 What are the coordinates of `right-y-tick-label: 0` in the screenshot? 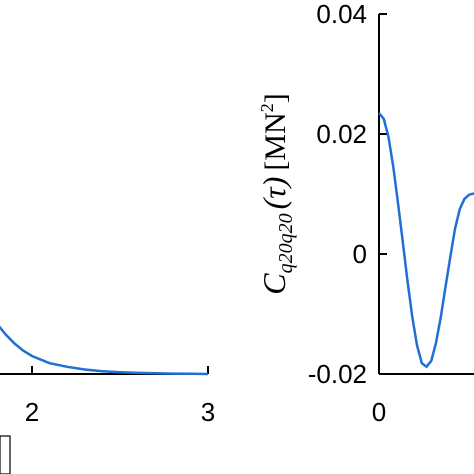 It's located at (360, 254).